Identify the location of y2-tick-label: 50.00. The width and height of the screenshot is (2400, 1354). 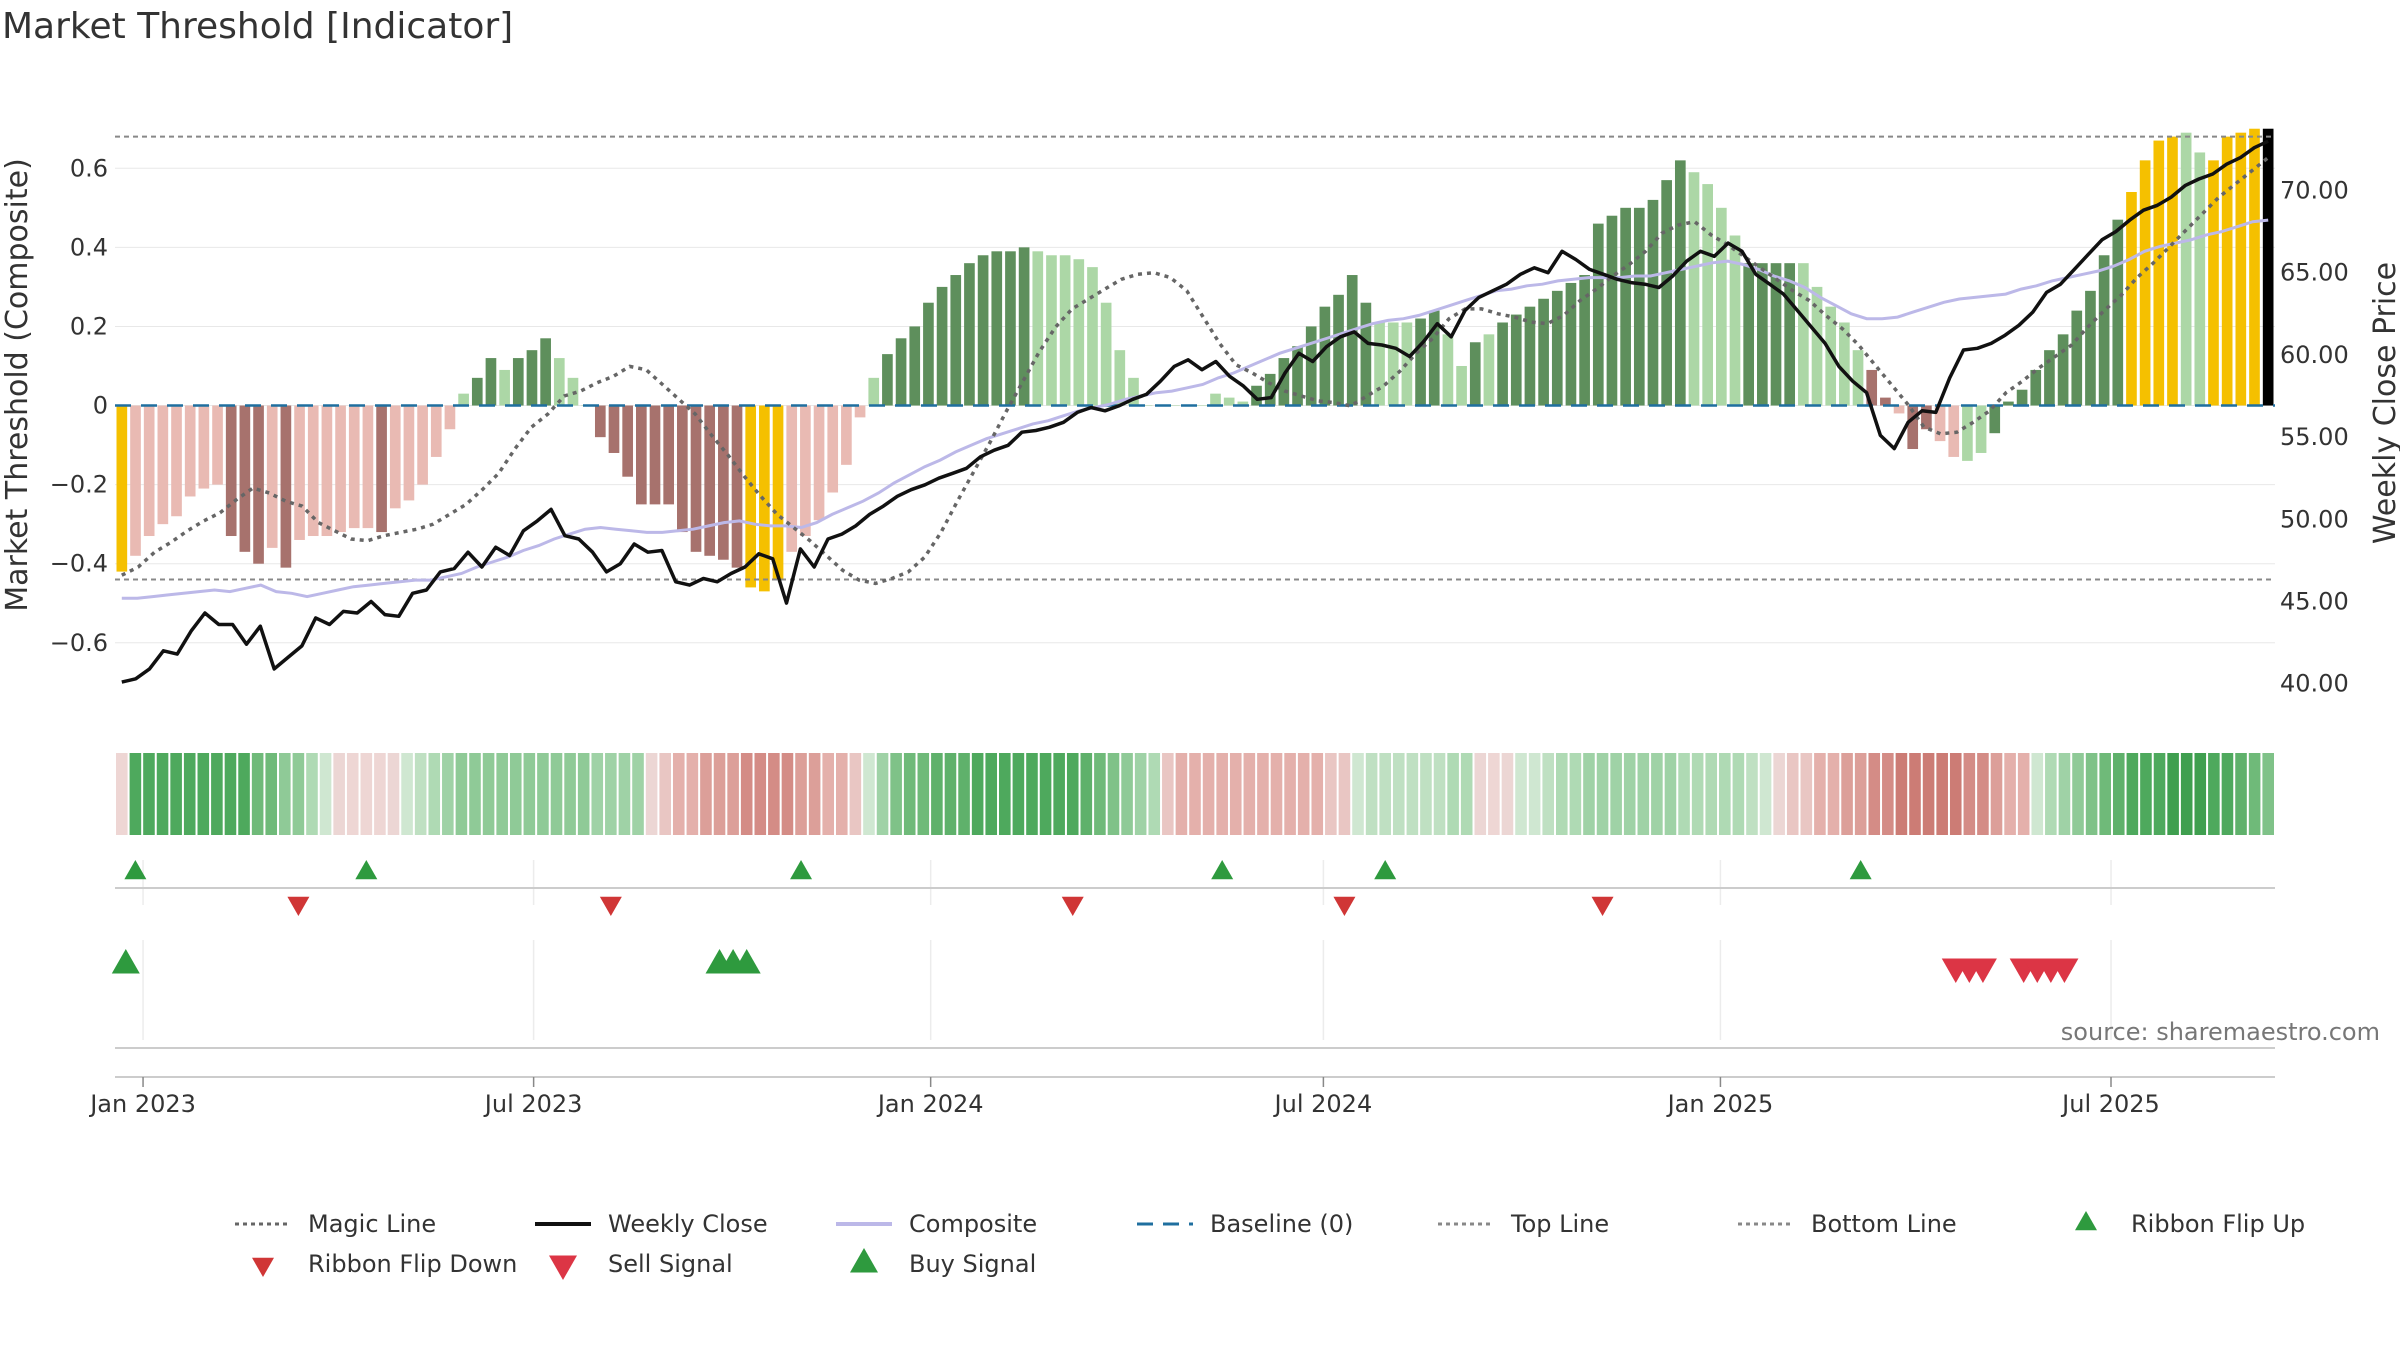
(2314, 519).